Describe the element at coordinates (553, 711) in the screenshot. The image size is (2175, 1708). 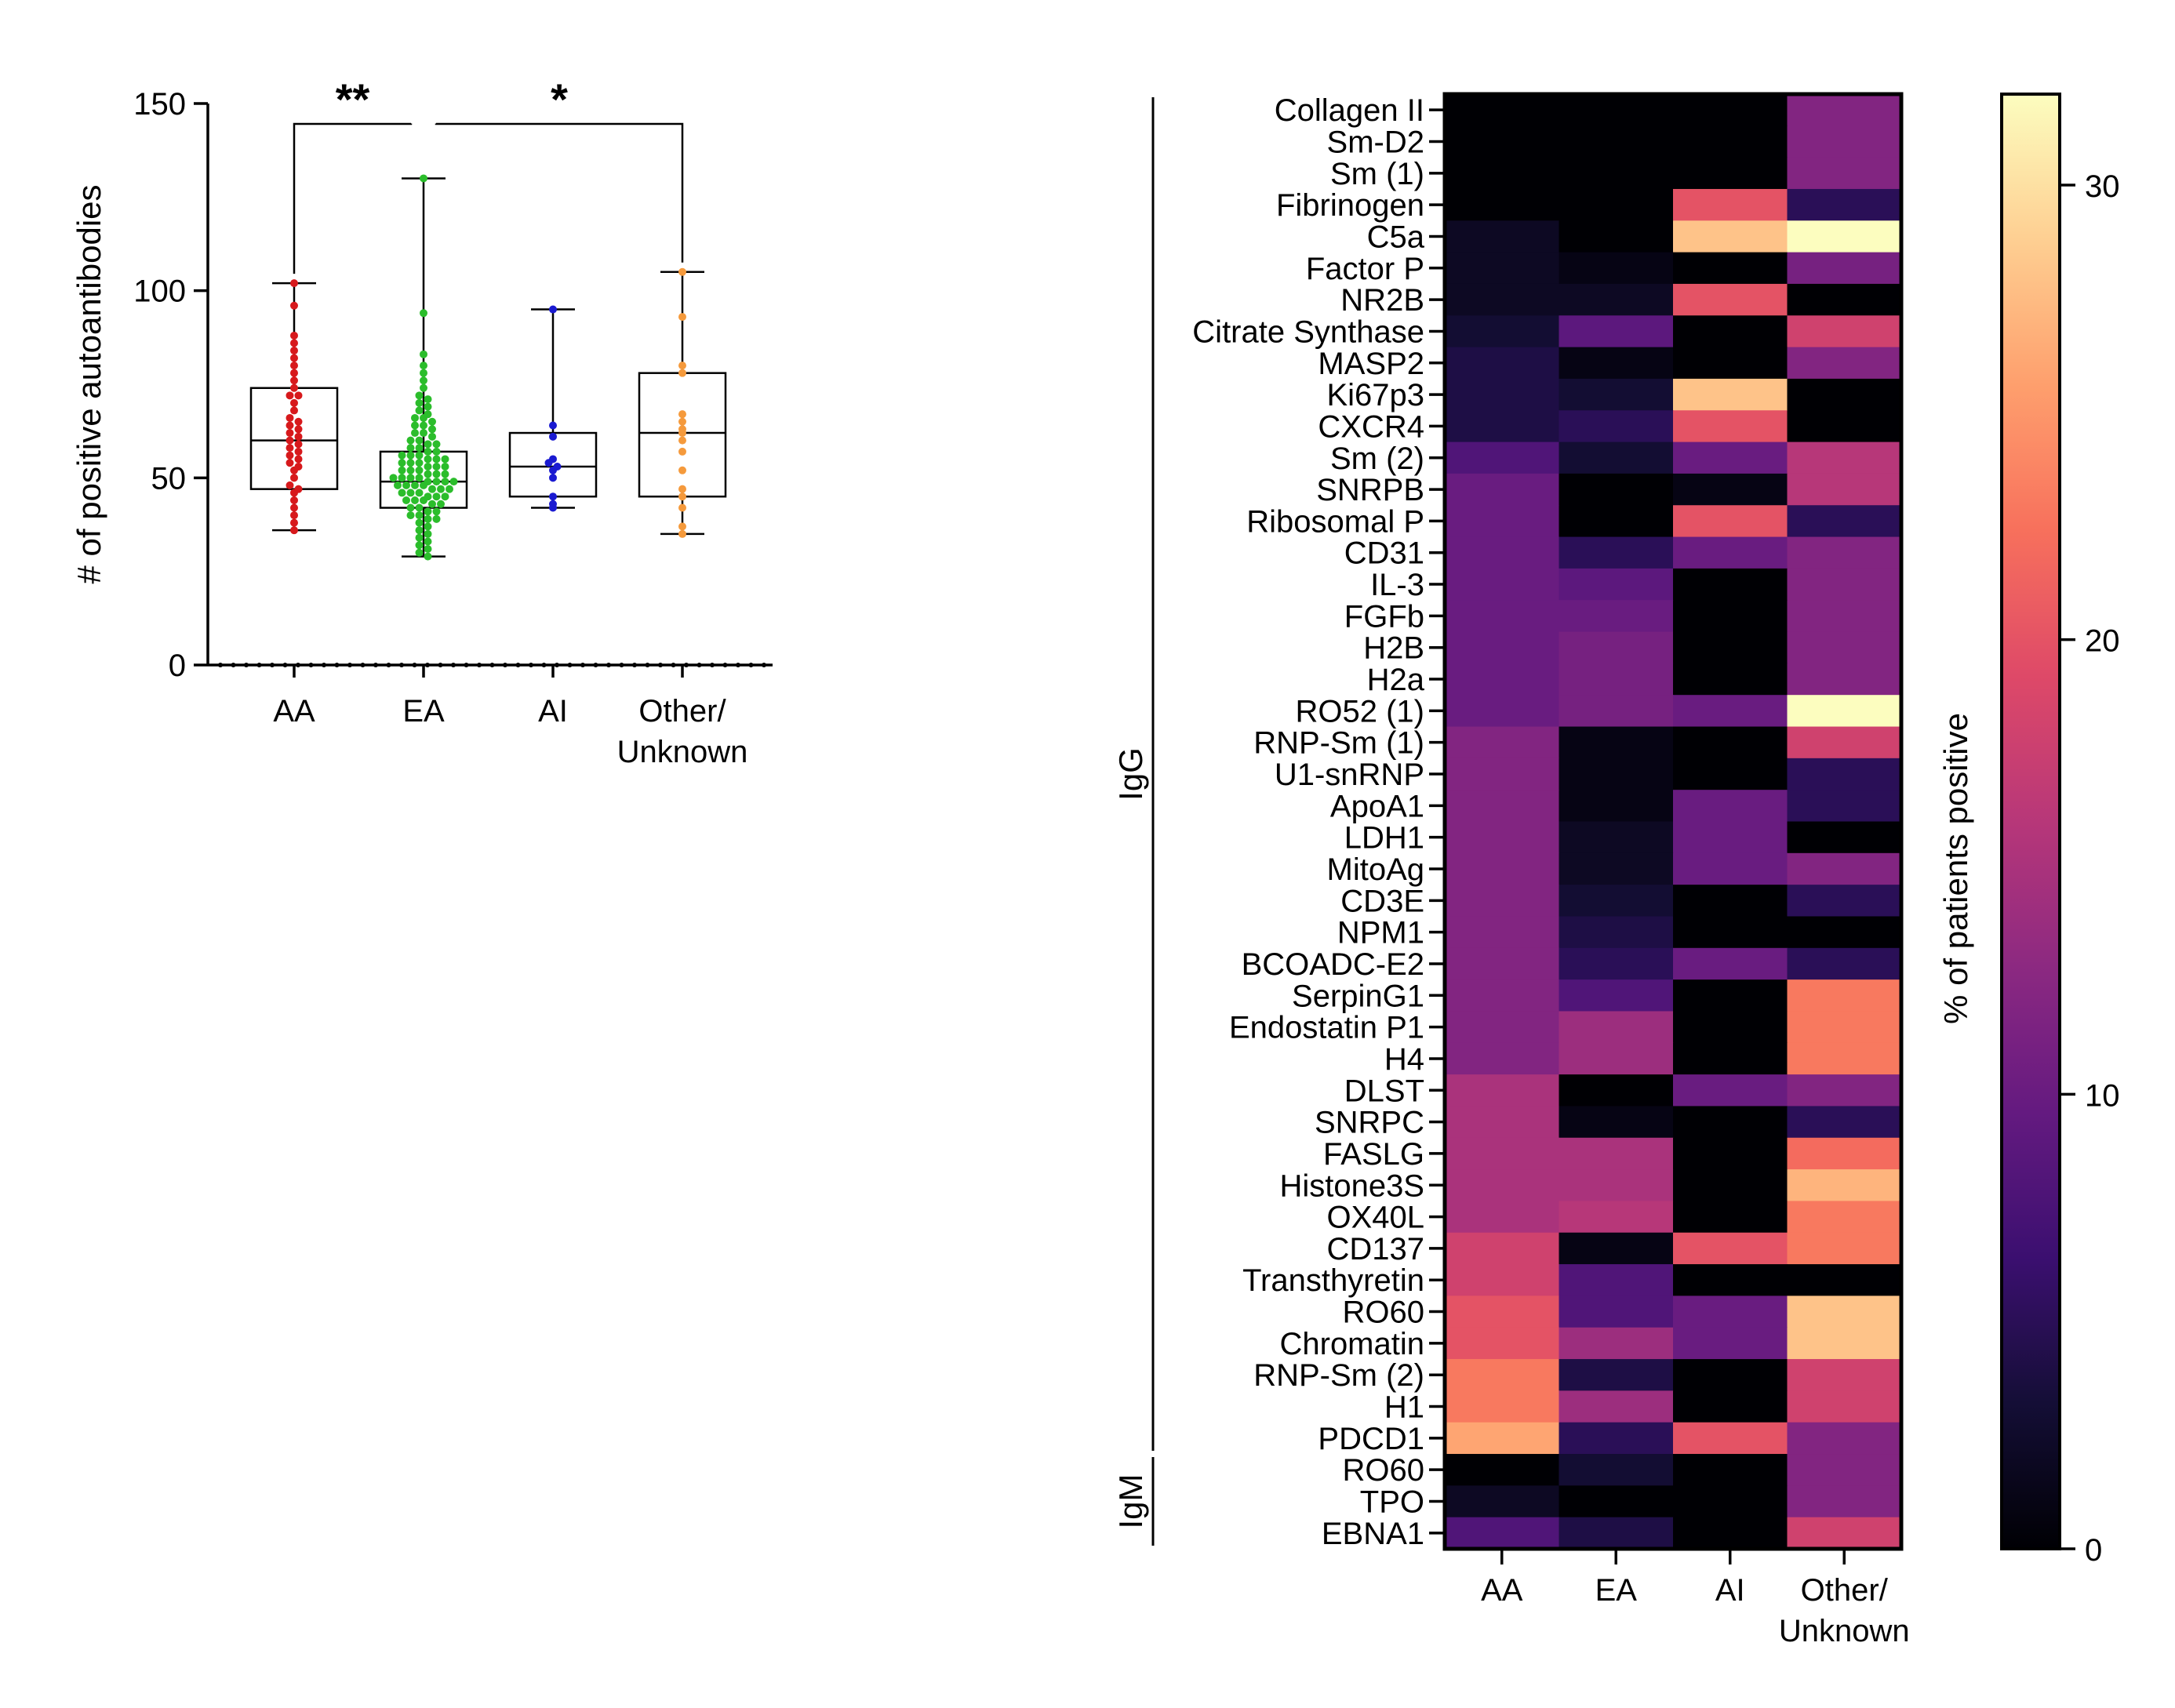
I see `x-tick-label: AI` at that location.